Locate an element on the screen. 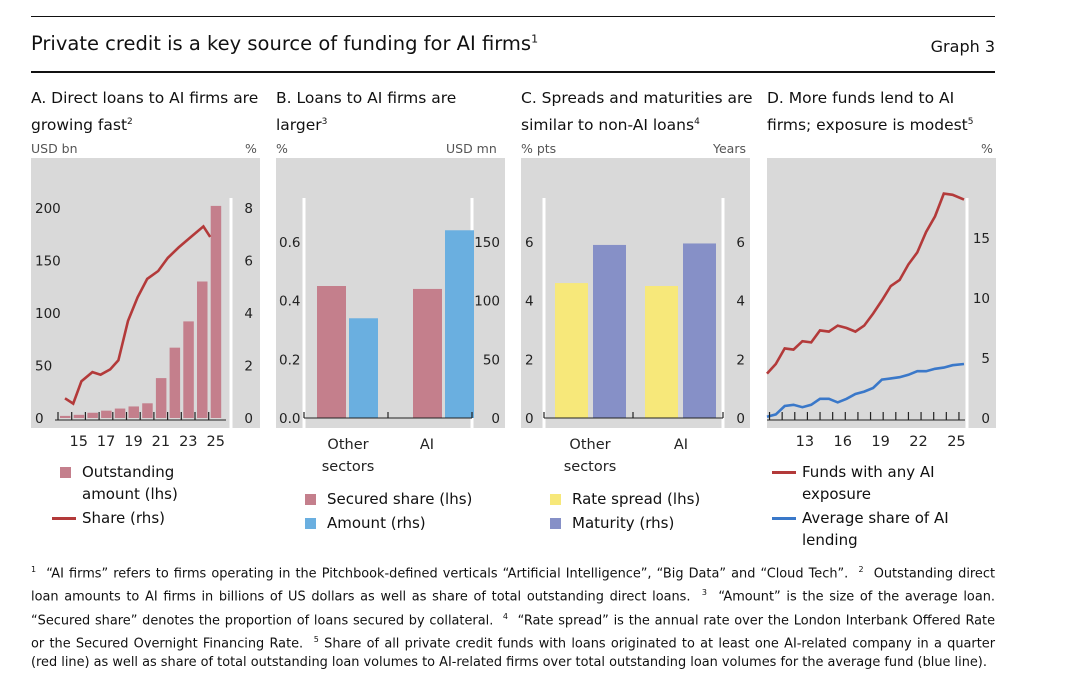 The image size is (1065, 695). legend-item-rate-spread: Rate spread (lhs) is located at coordinates (642, 499).